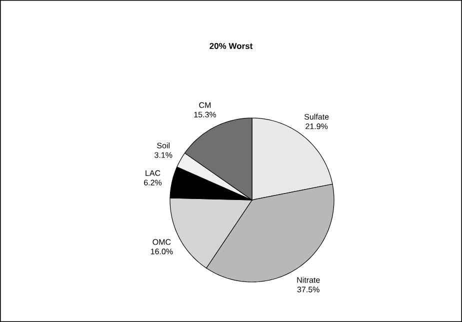  I want to click on slice-label: CM, so click(205, 105).